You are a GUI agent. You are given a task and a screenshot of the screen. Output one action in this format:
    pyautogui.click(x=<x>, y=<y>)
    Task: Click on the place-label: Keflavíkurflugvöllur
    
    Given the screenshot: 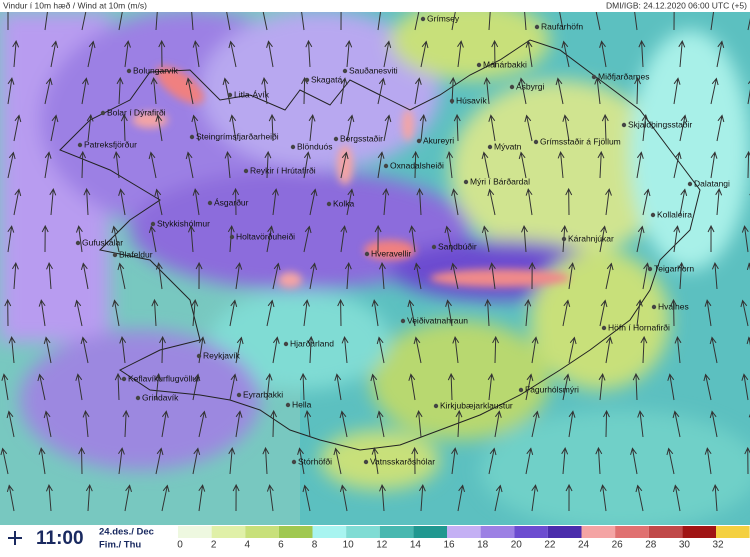 What is the action you would take?
    pyautogui.click(x=164, y=378)
    